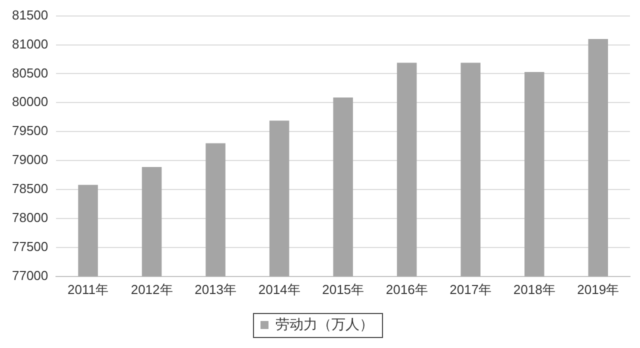 Image resolution: width=640 pixels, height=348 pixels. I want to click on y-tick-label: 79500, so click(30, 130).